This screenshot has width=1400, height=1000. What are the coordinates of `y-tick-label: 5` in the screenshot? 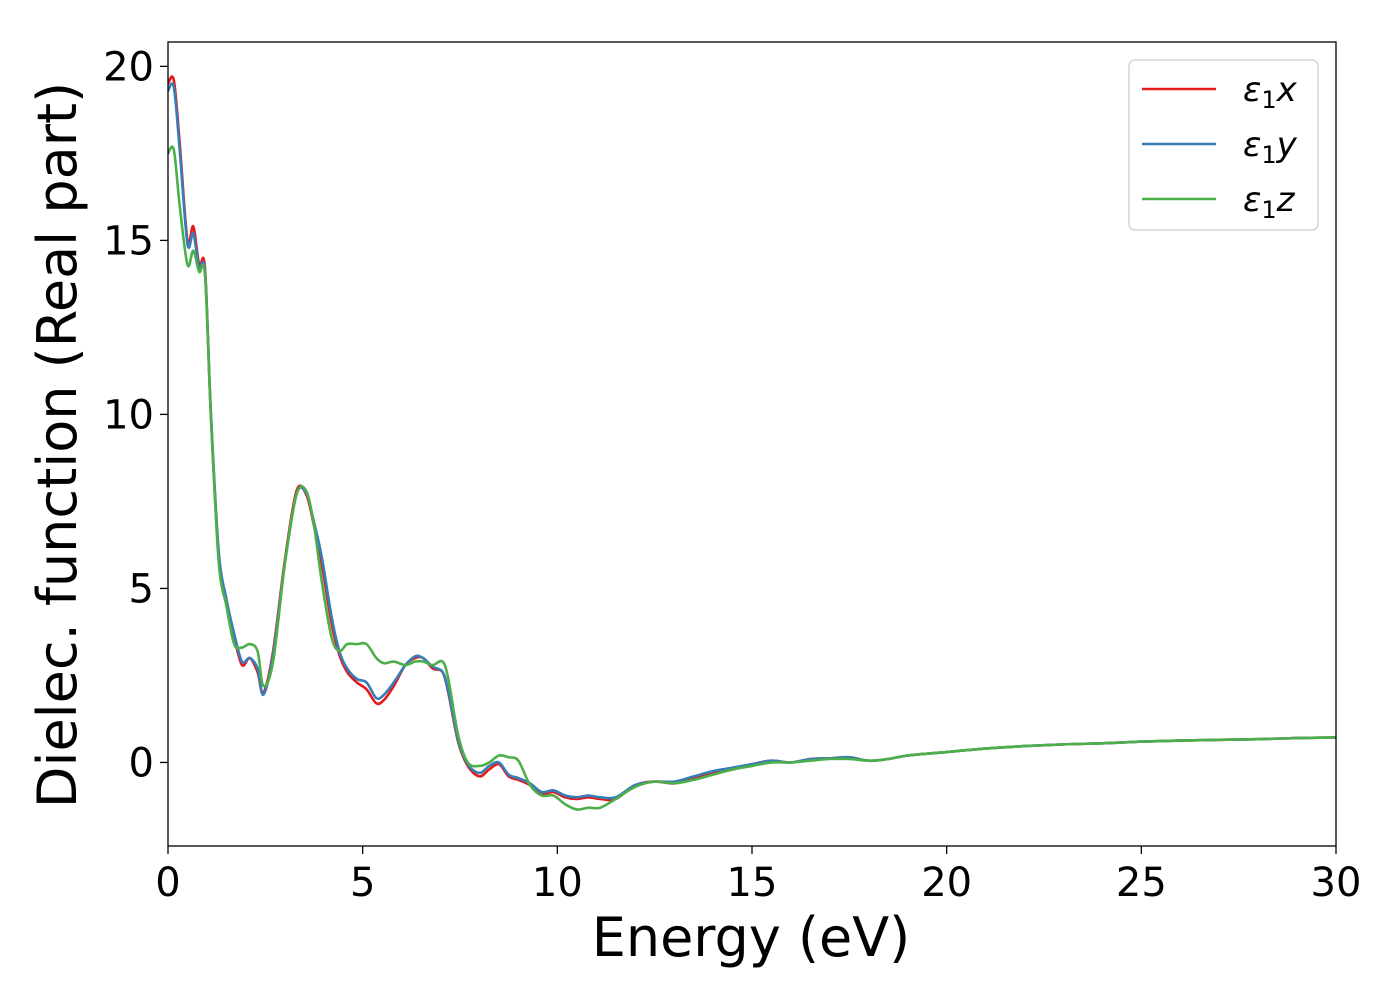 It's located at (141, 589).